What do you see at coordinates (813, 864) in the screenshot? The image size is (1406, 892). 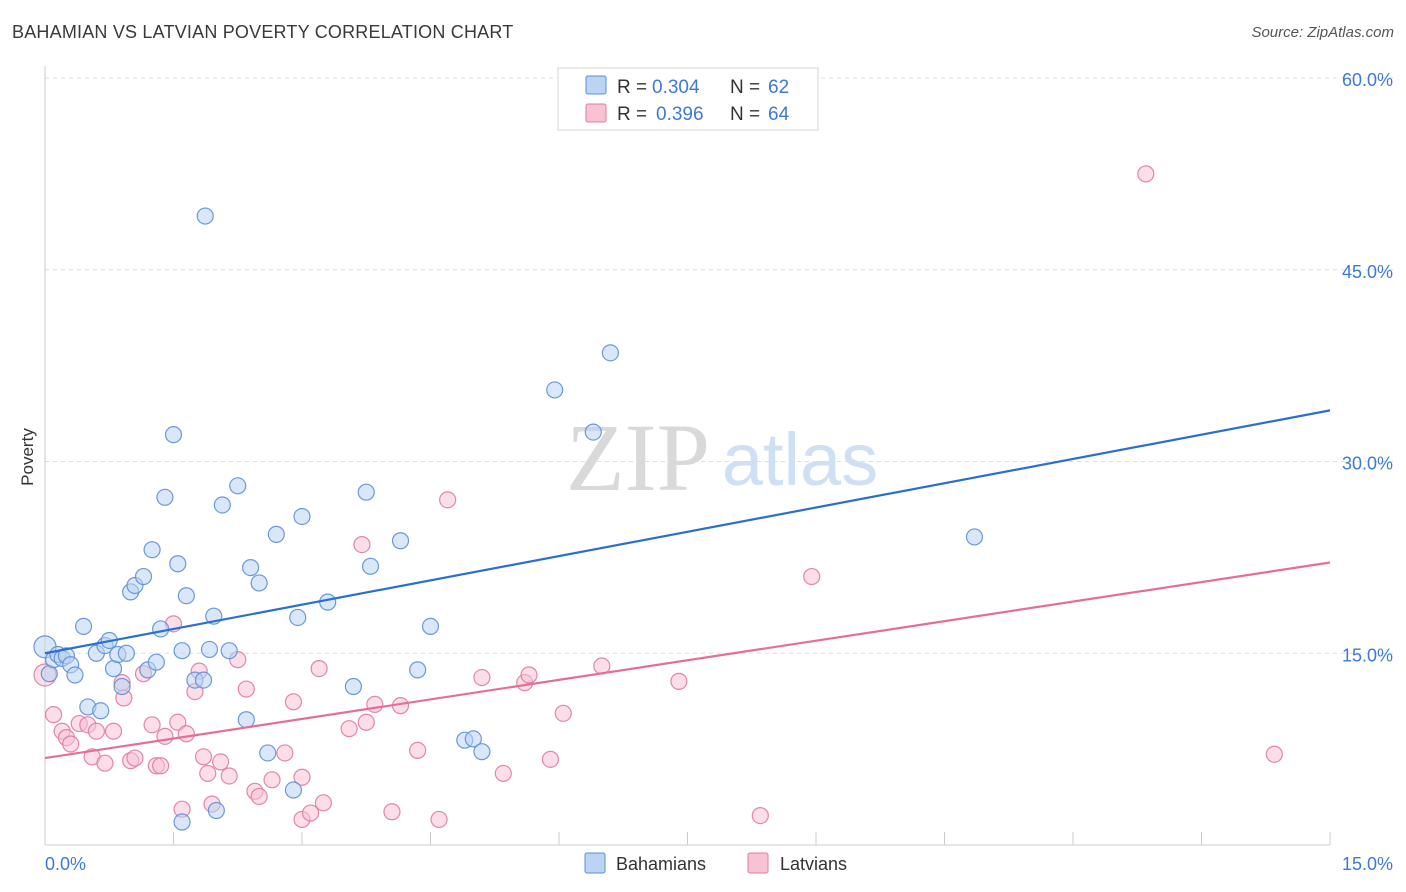 I see `series-legend-label-latvians: Latvians` at bounding box center [813, 864].